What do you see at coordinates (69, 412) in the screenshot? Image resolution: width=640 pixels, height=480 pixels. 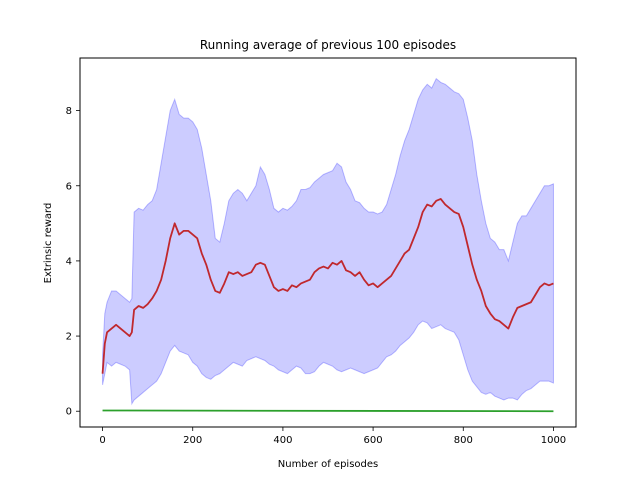 I see `y-tick-label: 0` at bounding box center [69, 412].